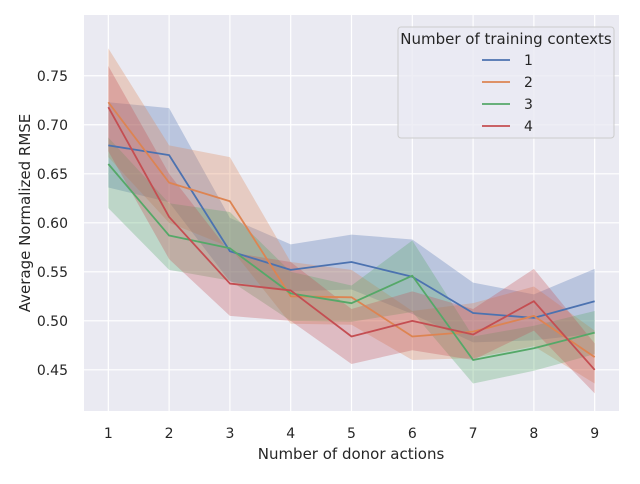 The image size is (640, 484). Describe the element at coordinates (229, 434) in the screenshot. I see `x-tick-label: 3` at that location.